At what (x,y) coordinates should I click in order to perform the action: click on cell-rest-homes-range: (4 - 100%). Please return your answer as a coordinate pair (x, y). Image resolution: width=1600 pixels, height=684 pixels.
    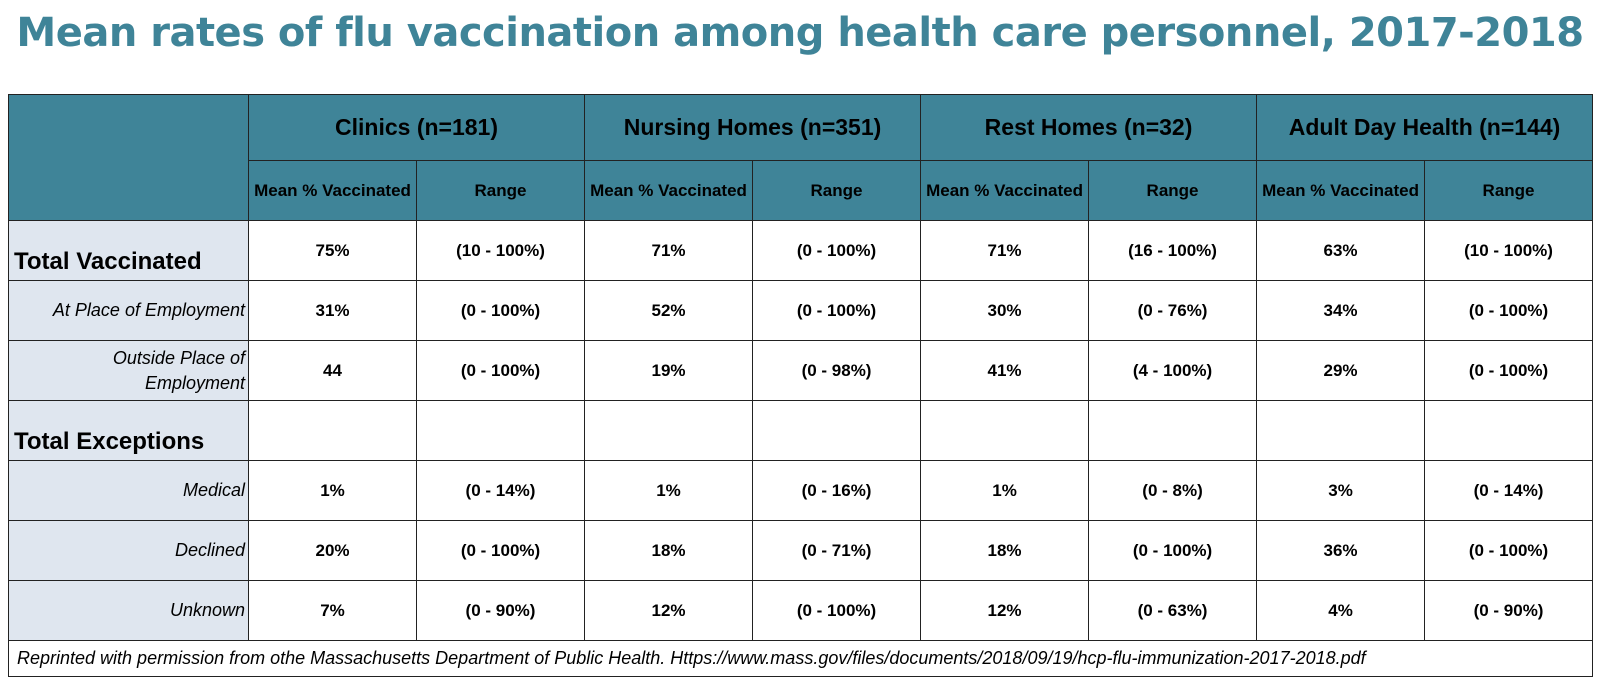
    Looking at the image, I should click on (1173, 370).